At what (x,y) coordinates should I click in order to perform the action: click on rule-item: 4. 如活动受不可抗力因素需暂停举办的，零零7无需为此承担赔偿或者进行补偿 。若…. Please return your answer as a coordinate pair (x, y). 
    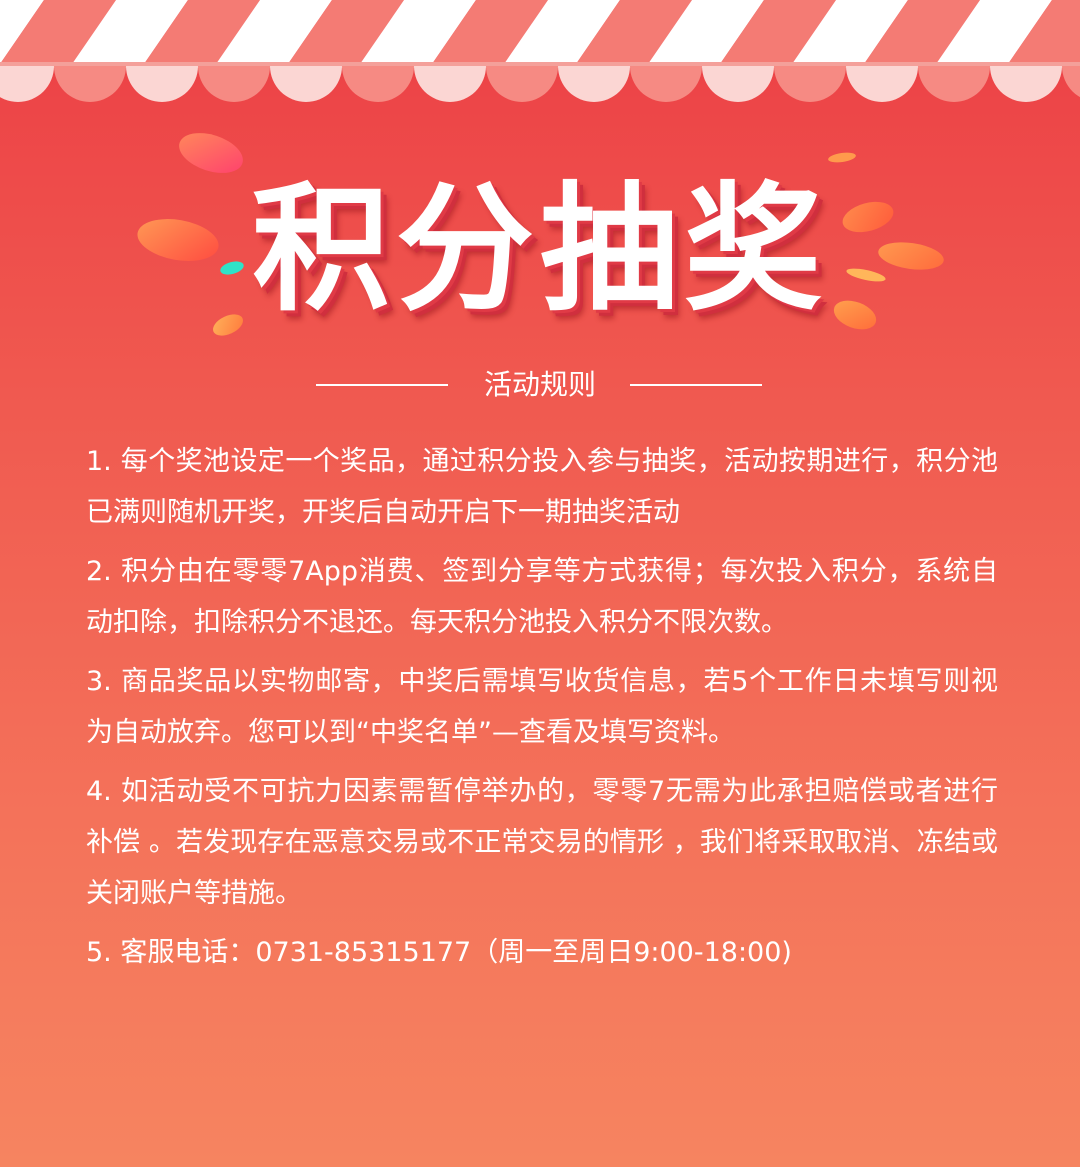
    Looking at the image, I should click on (542, 842).